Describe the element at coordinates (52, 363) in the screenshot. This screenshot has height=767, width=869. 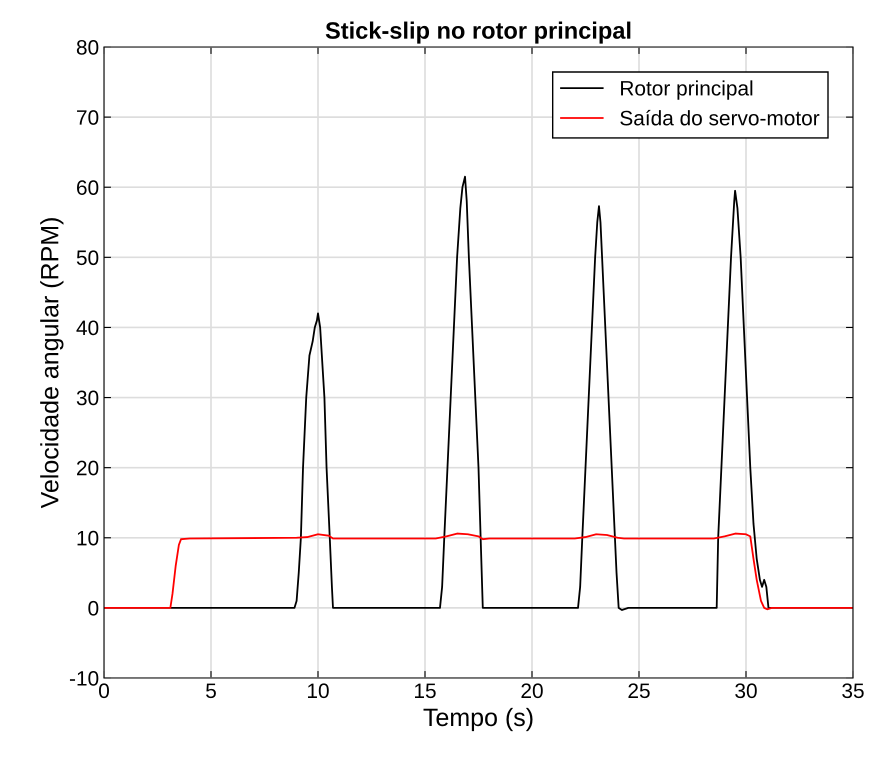
I see `y-axis-title: Velocidade angular (RPM)` at that location.